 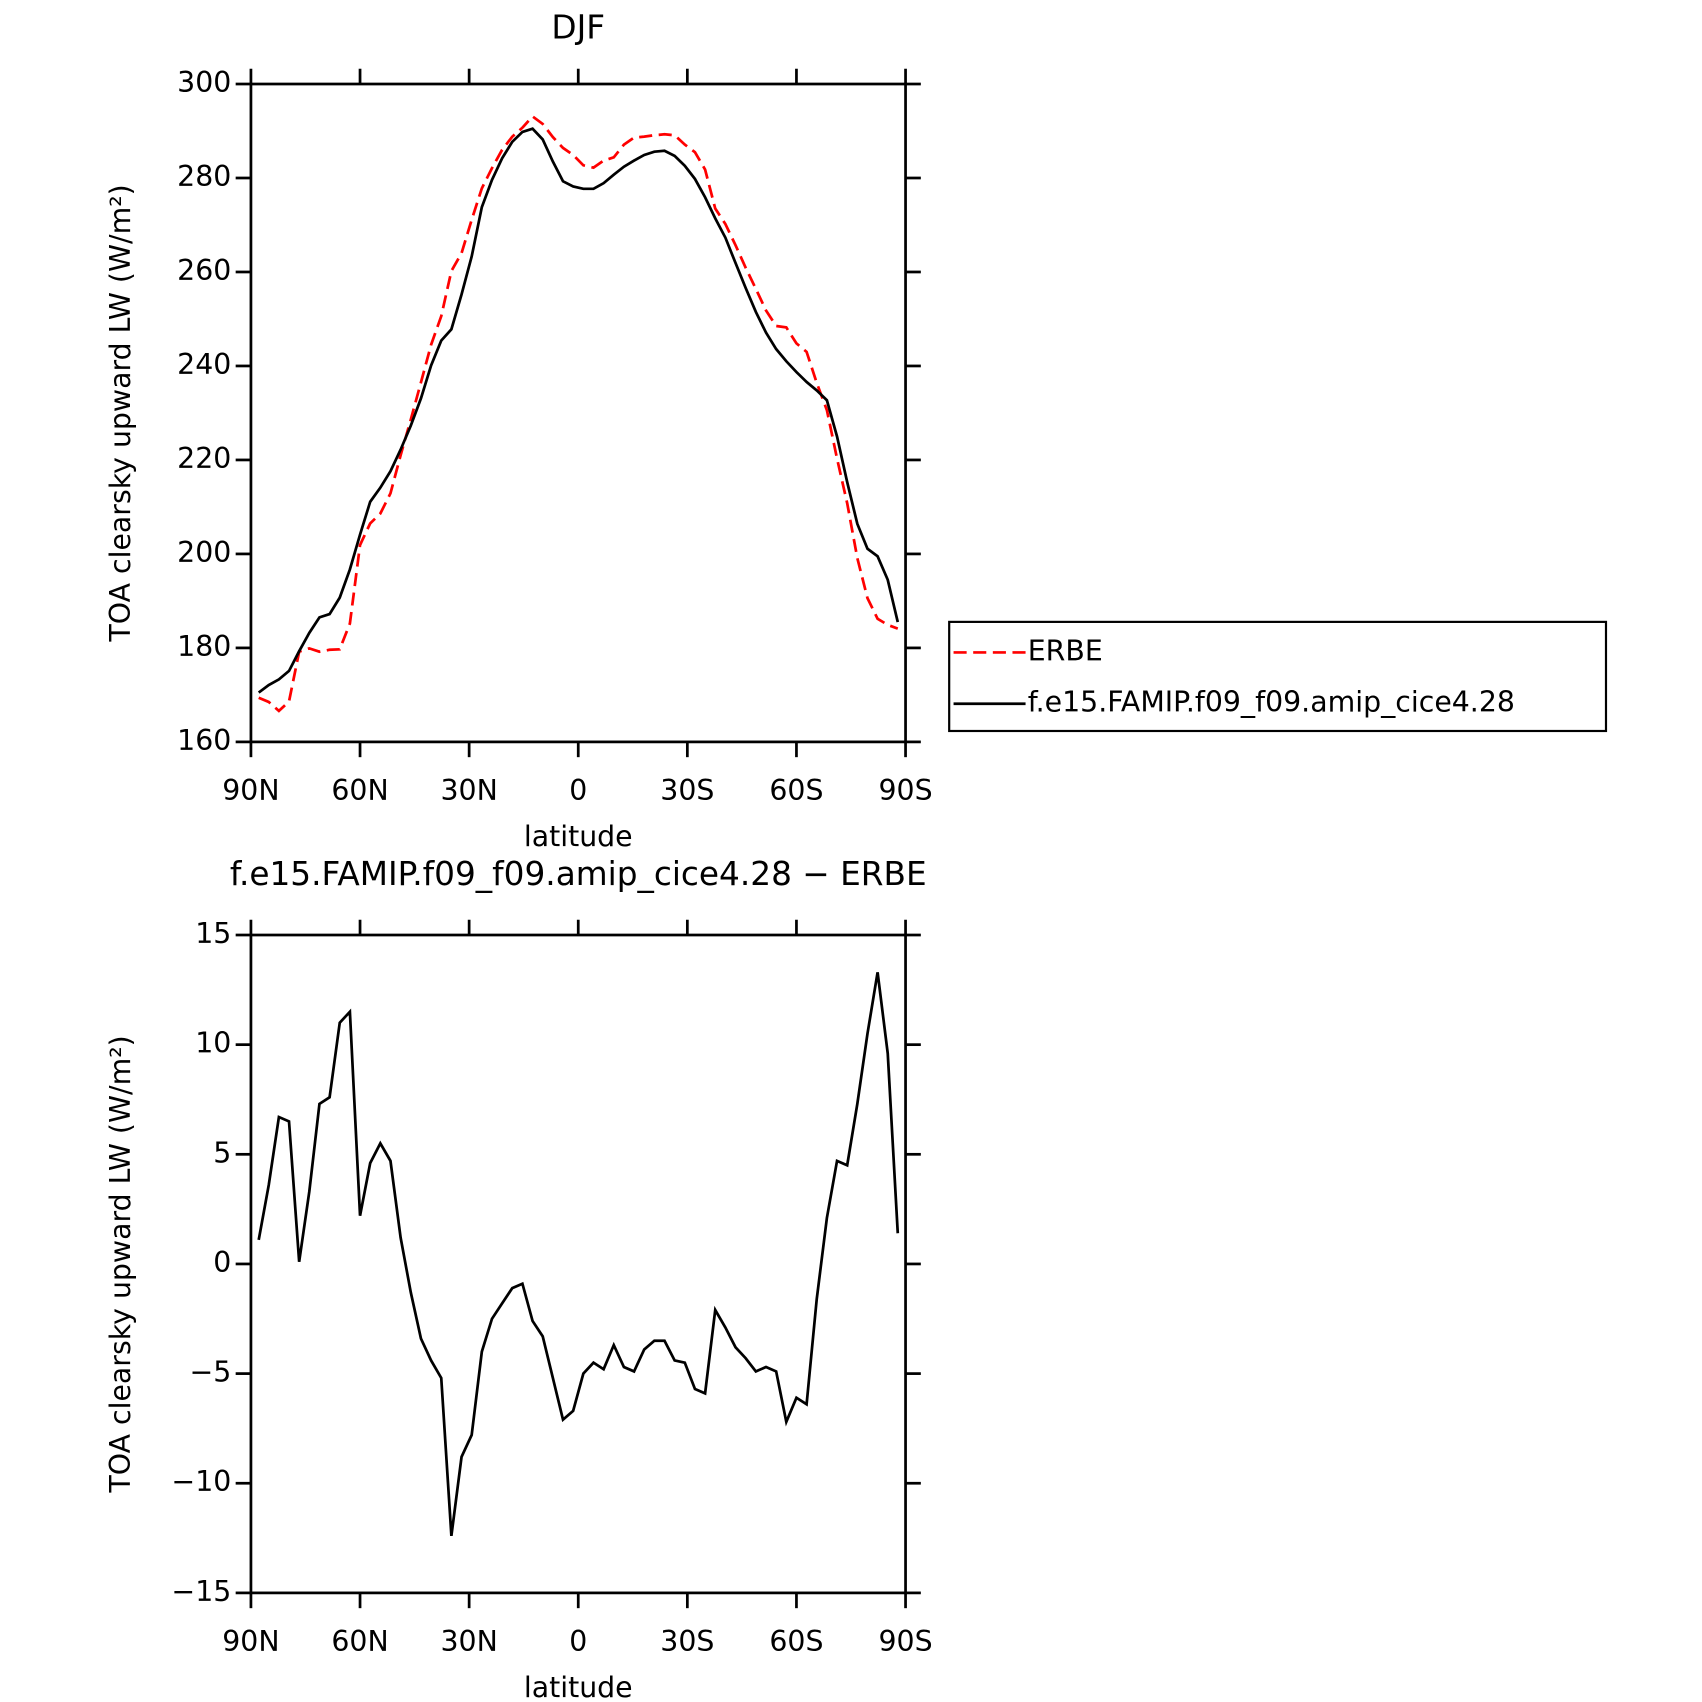 I want to click on y-tick-label: 260, so click(x=204, y=270).